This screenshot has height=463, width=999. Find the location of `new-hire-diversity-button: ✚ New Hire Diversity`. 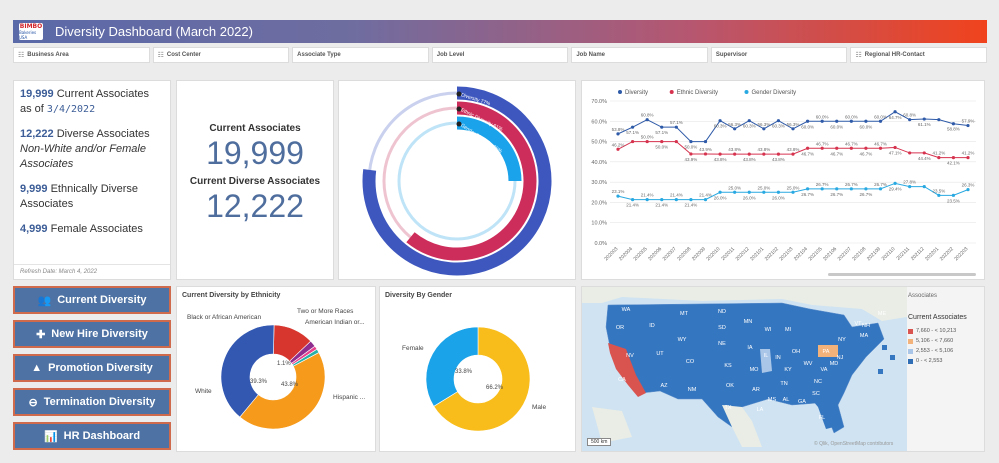

new-hire-diversity-button: ✚ New Hire Diversity is located at coordinates (92, 334).